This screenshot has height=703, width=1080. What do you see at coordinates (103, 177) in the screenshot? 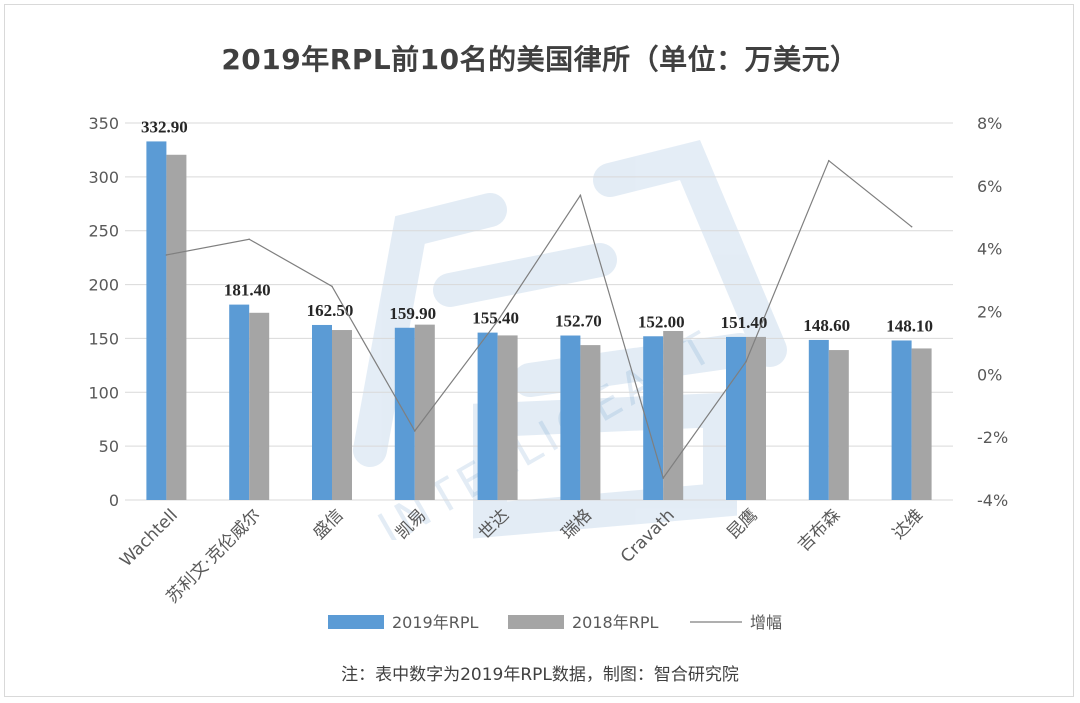
I see `y-left-tick-label: 300` at bounding box center [103, 177].